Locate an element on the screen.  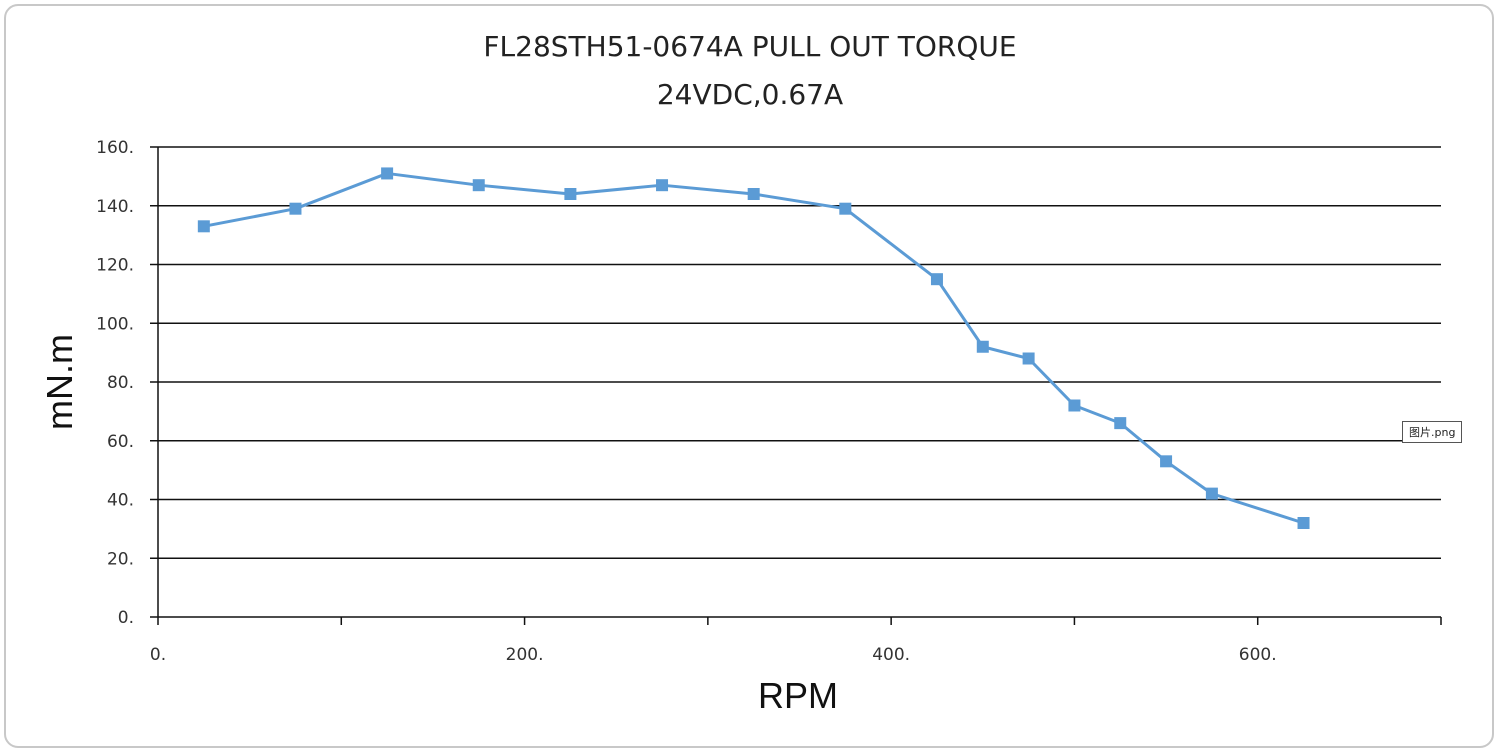
y-tick-label: 140. is located at coordinates (115, 207).